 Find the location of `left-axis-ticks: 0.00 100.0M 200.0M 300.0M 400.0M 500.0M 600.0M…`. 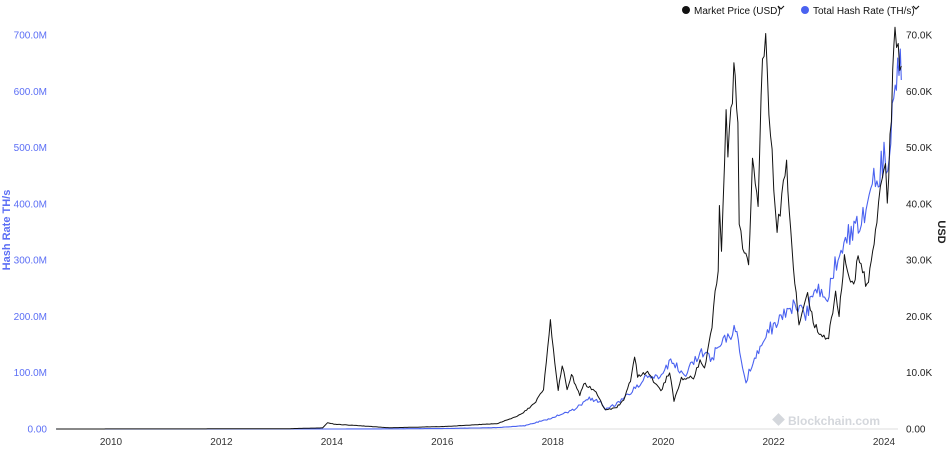

left-axis-ticks: 0.00 100.0M 200.0M 300.0M 400.0M 500.0M 600.0M… is located at coordinates (31, 233).